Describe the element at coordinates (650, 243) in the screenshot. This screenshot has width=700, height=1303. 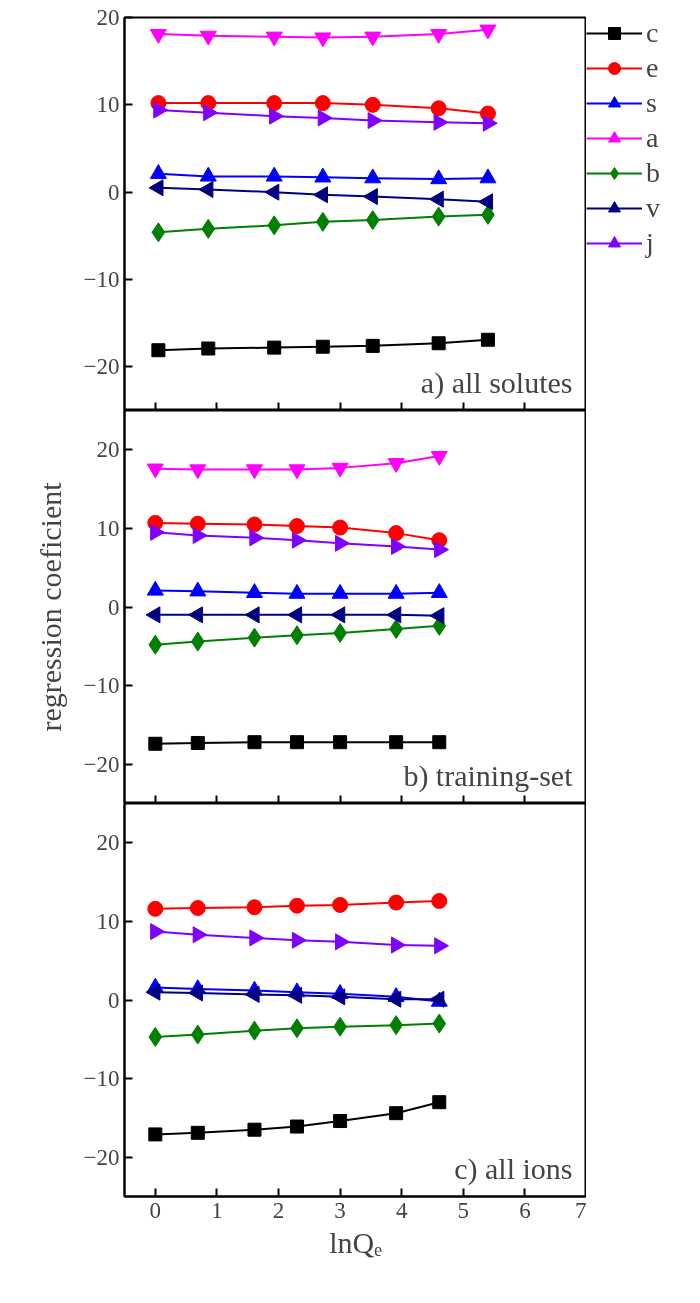
I see `legend-label: j` at that location.